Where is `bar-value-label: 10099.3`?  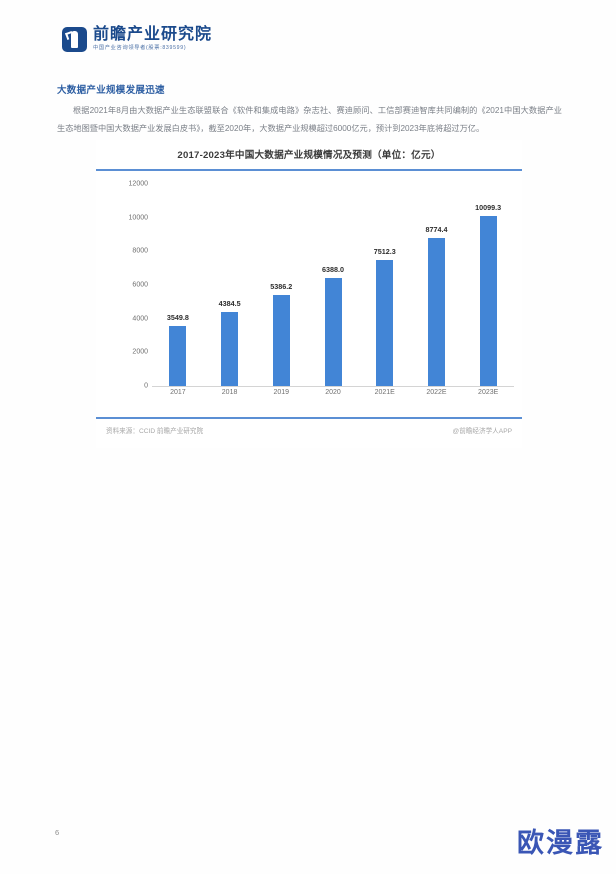
bar-value-label: 10099.3 is located at coordinates (488, 207).